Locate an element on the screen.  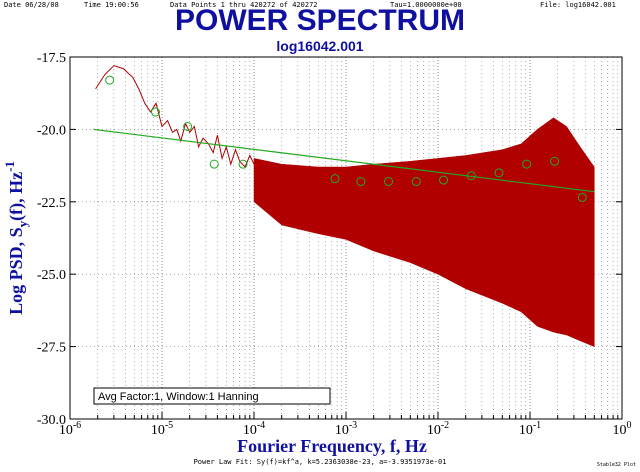
psd-spectrum-line is located at coordinates (175, 116).